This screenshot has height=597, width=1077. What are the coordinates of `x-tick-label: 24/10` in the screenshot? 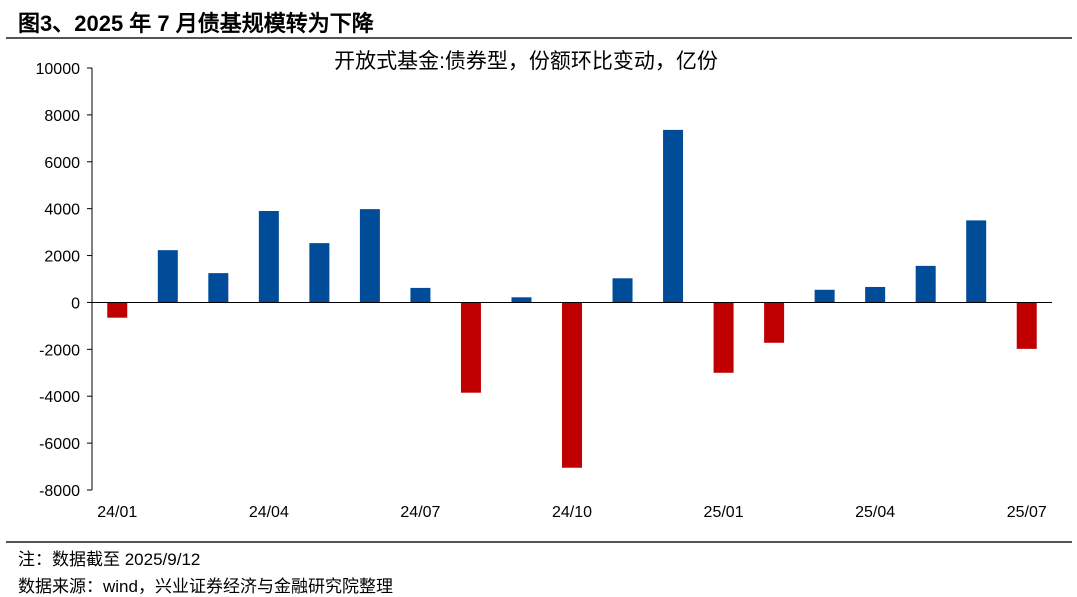 It's located at (572, 512).